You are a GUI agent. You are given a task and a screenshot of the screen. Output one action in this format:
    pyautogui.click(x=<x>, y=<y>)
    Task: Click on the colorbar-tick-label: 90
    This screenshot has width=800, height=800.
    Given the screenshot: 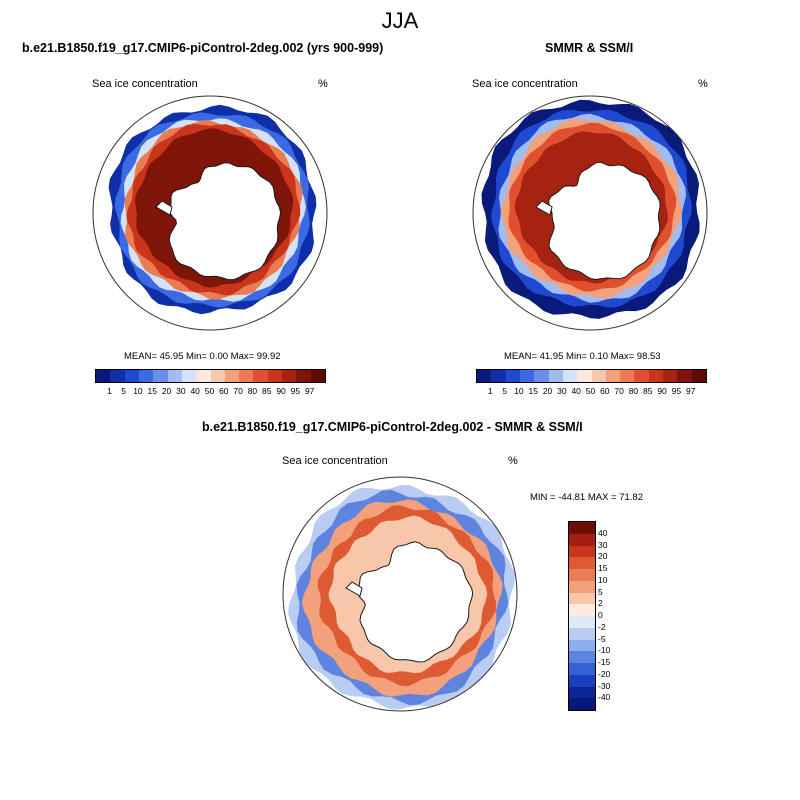 What is the action you would take?
    pyautogui.click(x=662, y=391)
    